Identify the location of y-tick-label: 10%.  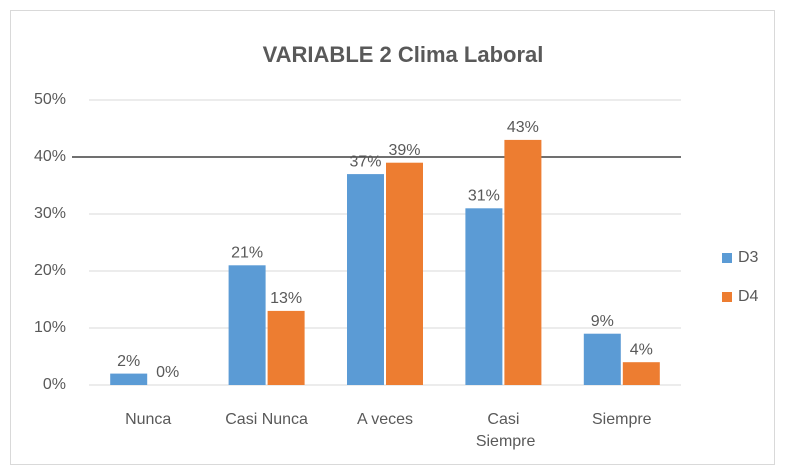
(50, 327).